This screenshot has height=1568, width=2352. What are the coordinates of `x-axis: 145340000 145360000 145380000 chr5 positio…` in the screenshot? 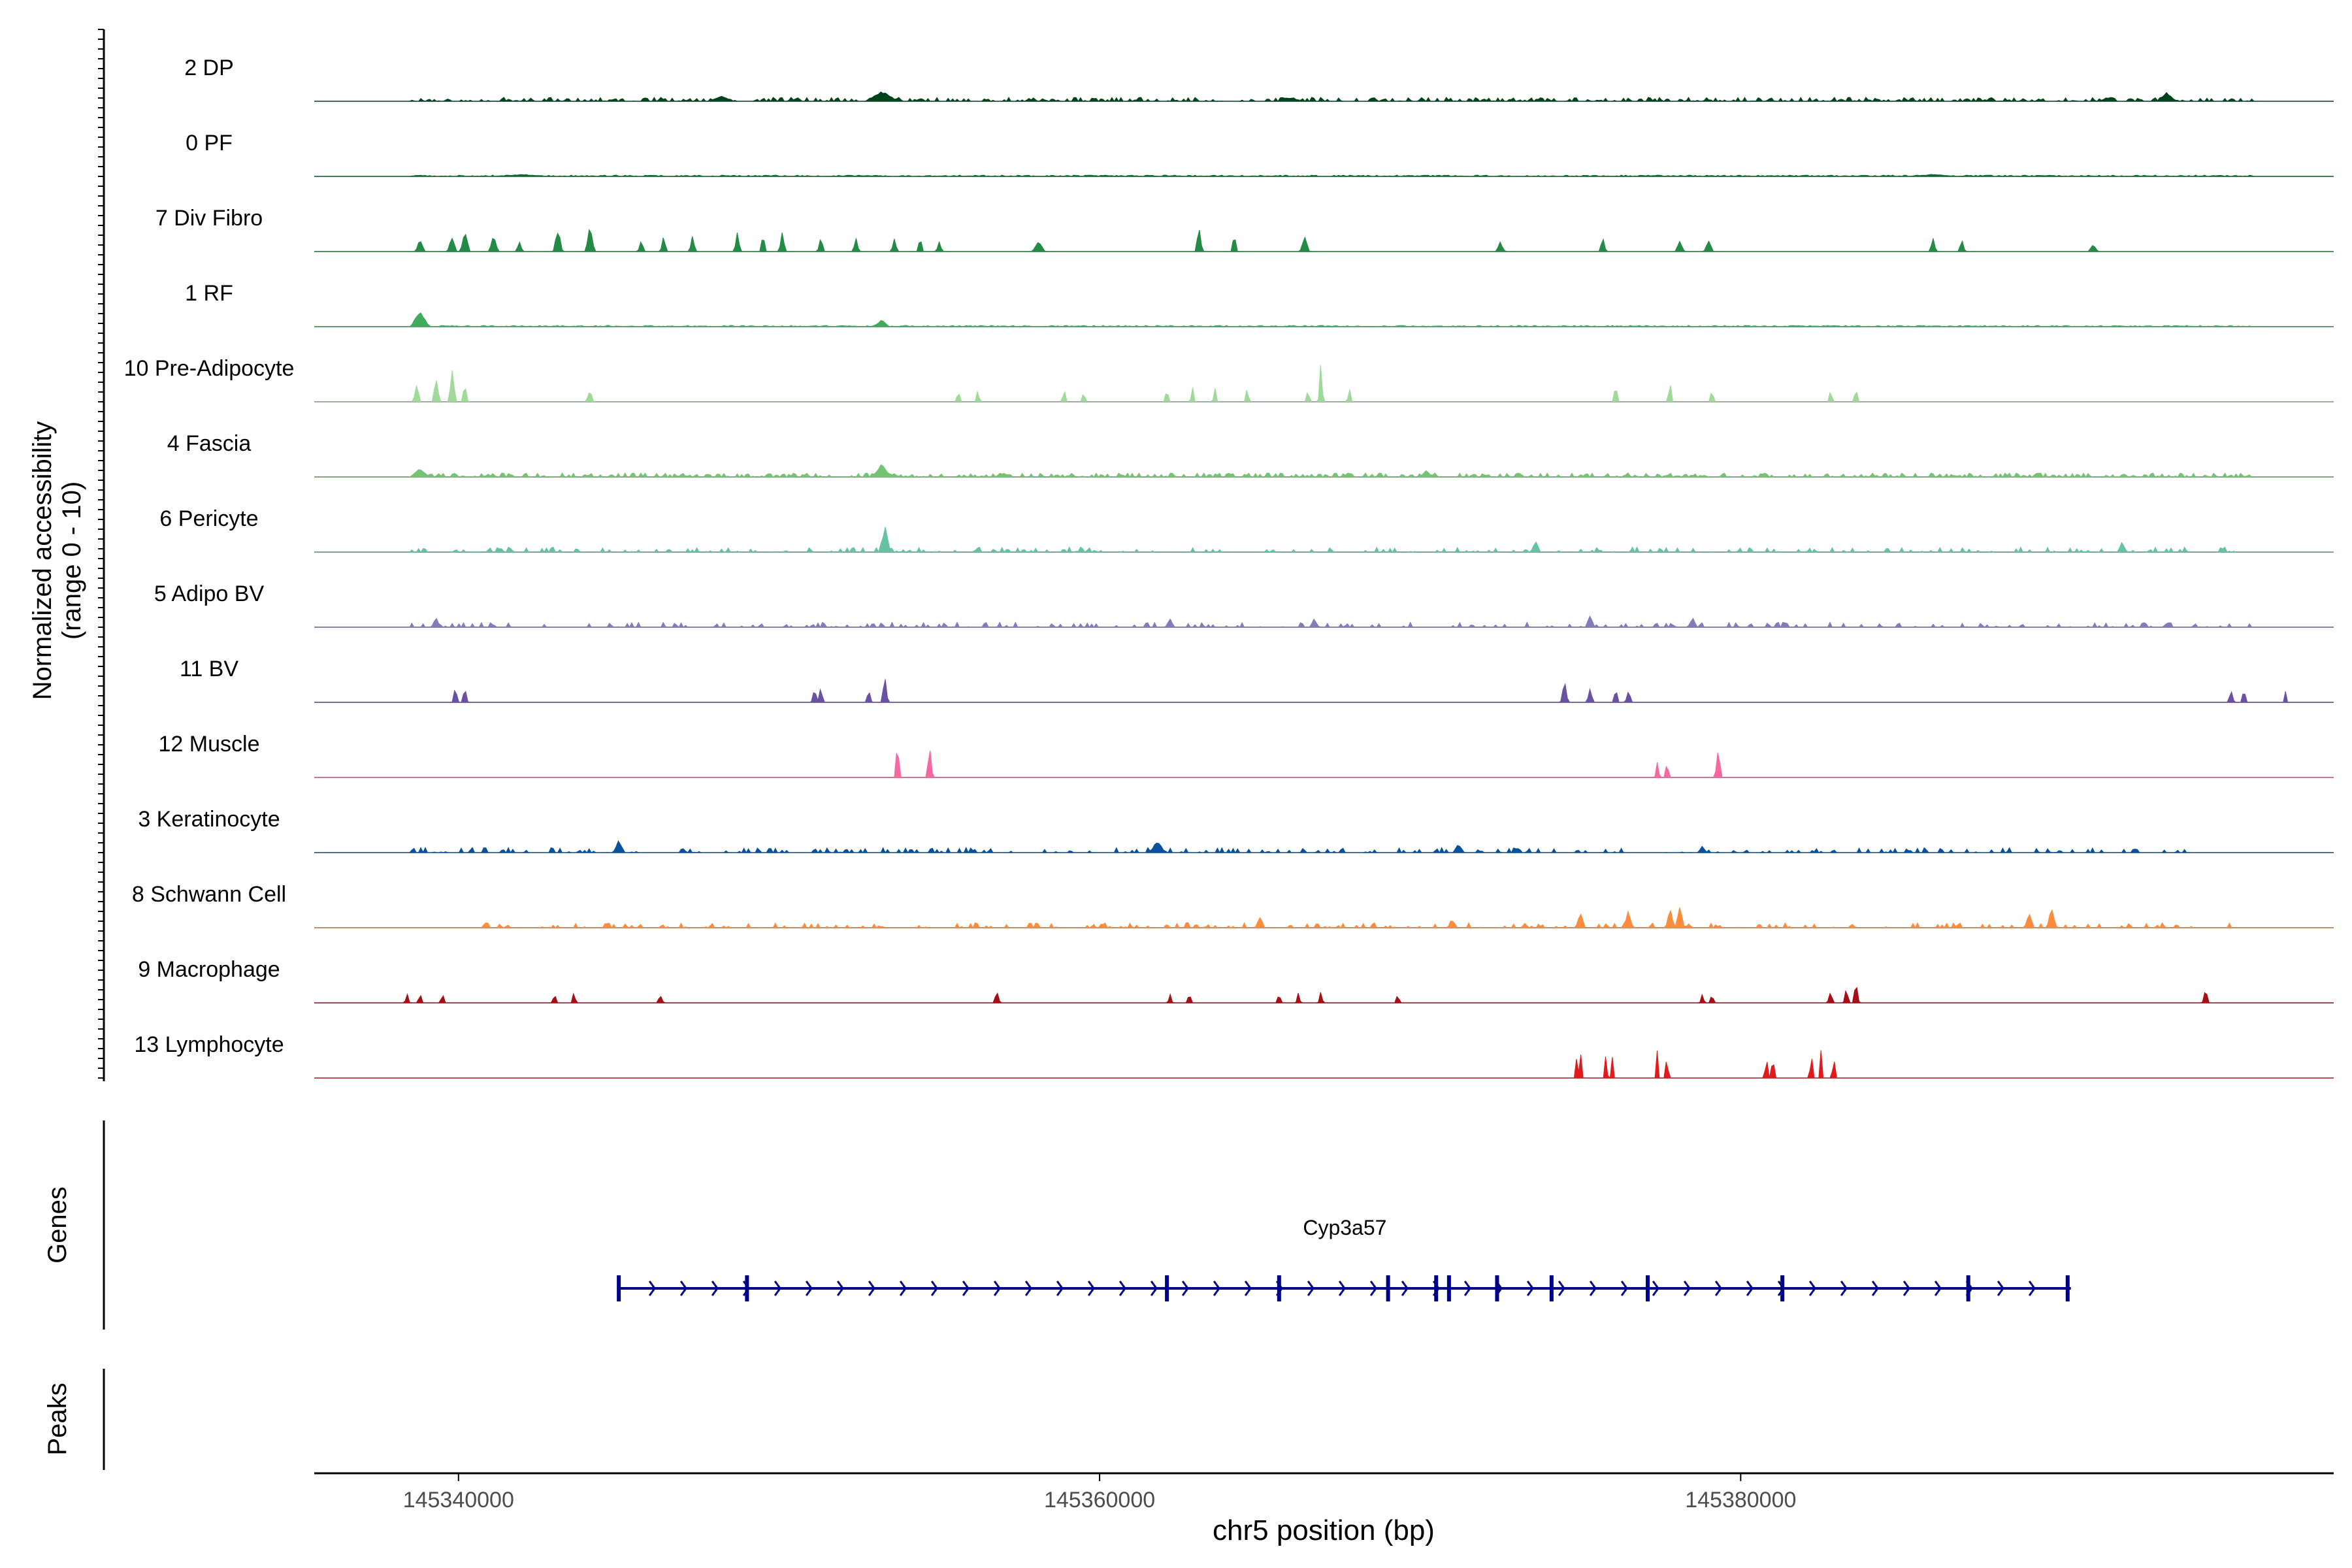 It's located at (1324, 1509).